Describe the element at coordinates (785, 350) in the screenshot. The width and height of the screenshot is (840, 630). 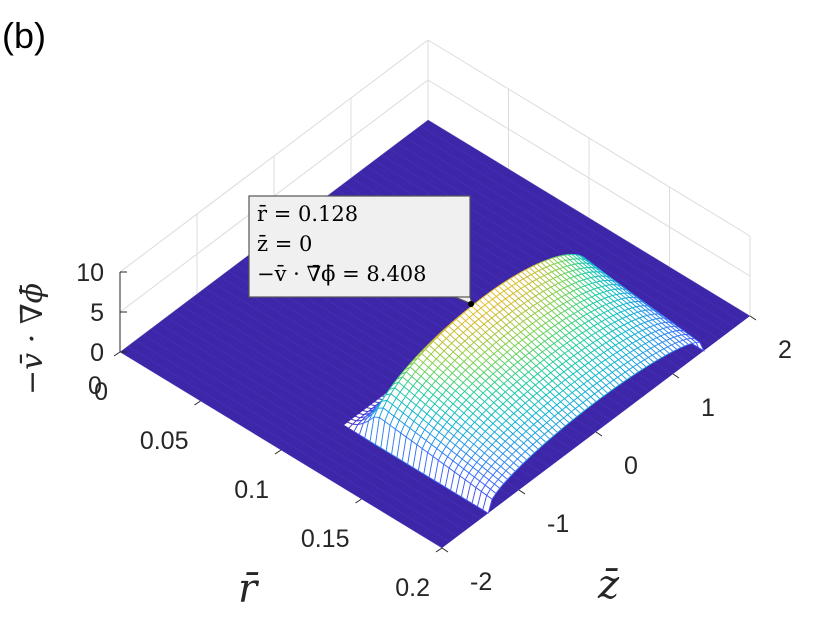
I see `y-tick-label: 2` at that location.